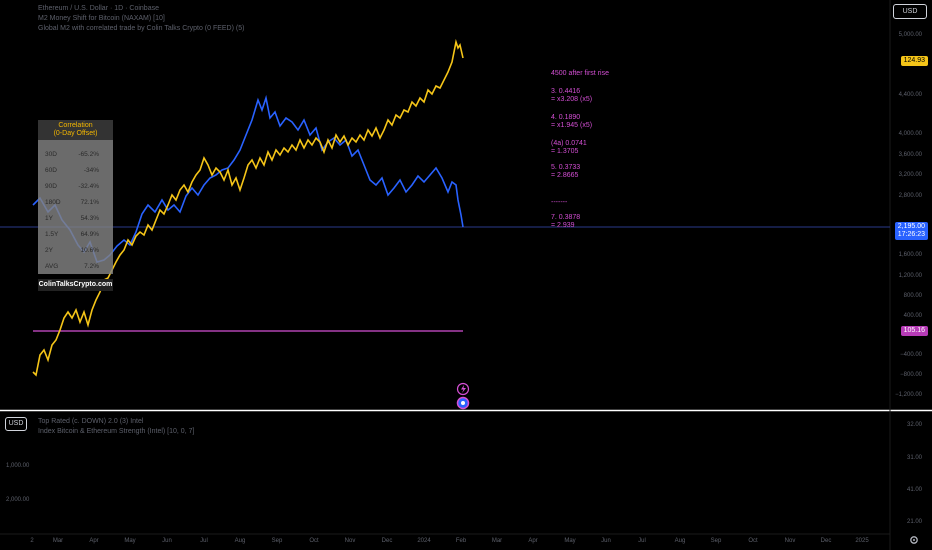 This screenshot has height=550, width=932. Describe the element at coordinates (569, 147) in the screenshot. I see `annotation: (4a) 0.0741 = 1.3705` at that location.